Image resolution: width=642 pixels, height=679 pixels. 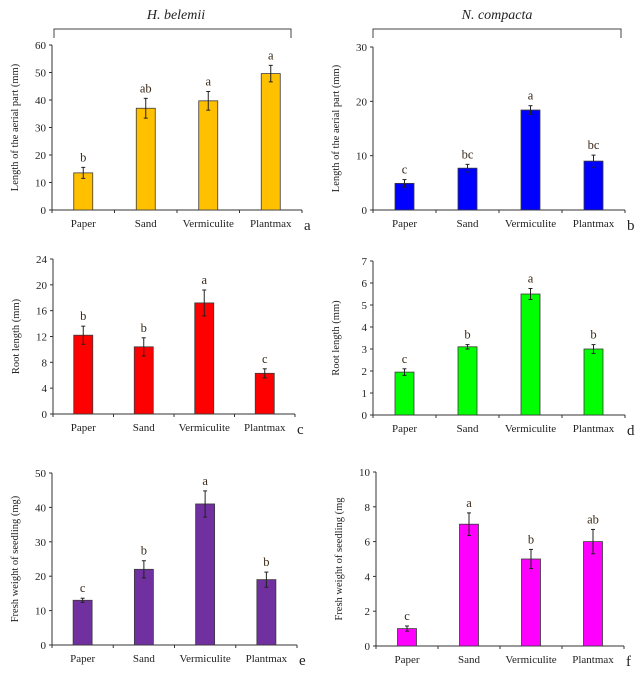 I want to click on y-tick-label: 5, so click(x=365, y=306).